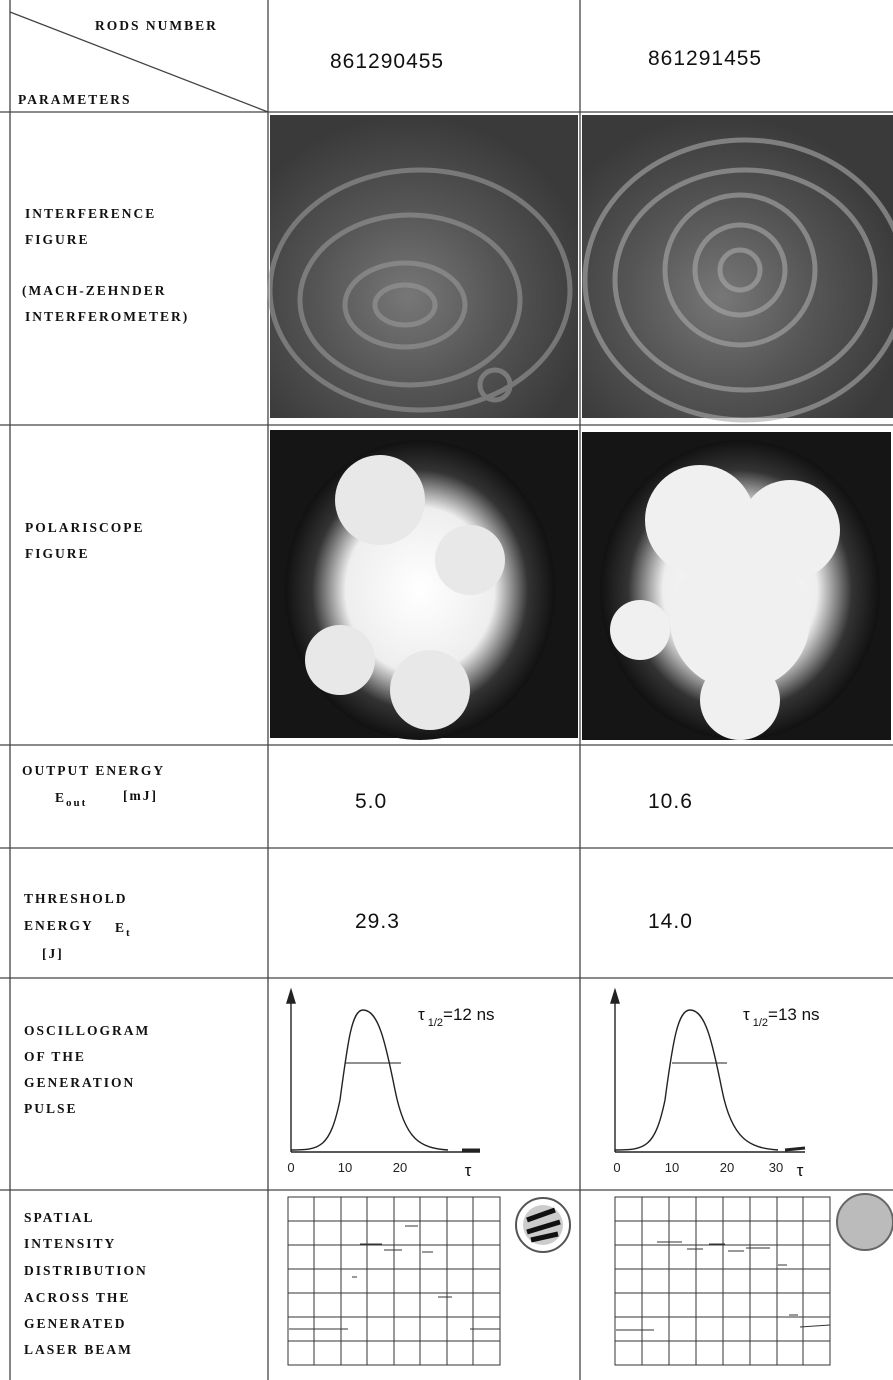 The height and width of the screenshot is (1380, 893). I want to click on unit: [mJ], so click(140, 795).